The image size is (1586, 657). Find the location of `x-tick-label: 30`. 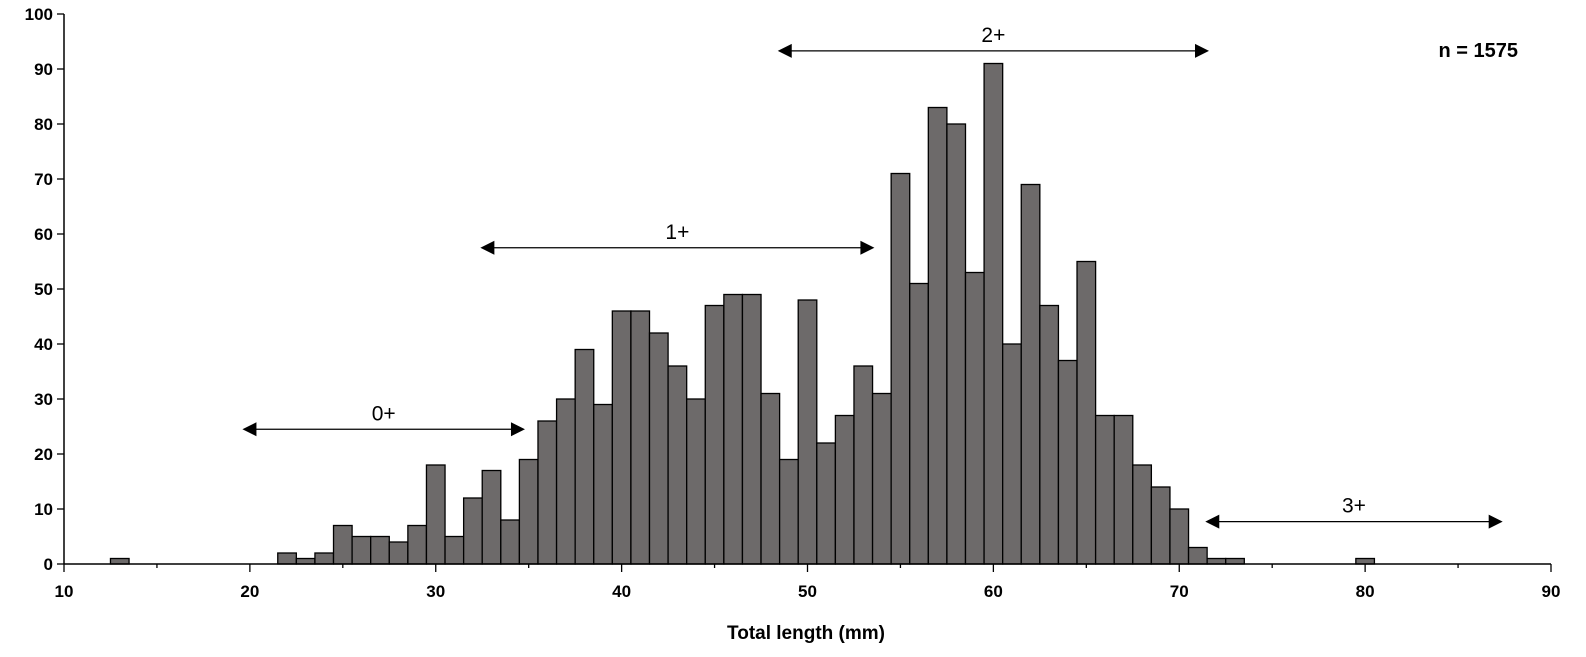

x-tick-label: 30 is located at coordinates (435, 591).